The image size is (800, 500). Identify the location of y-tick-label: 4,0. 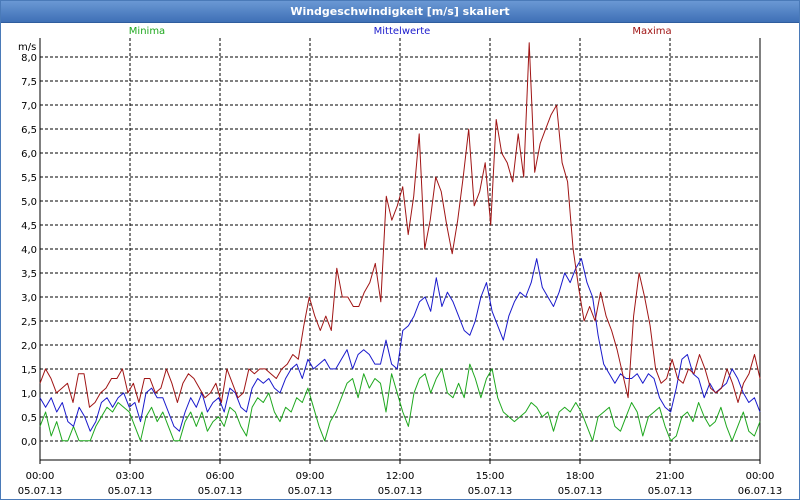
(29, 250).